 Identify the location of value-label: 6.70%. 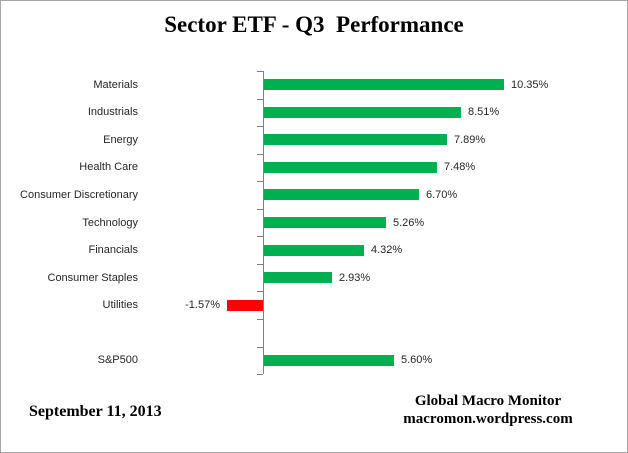
(442, 195).